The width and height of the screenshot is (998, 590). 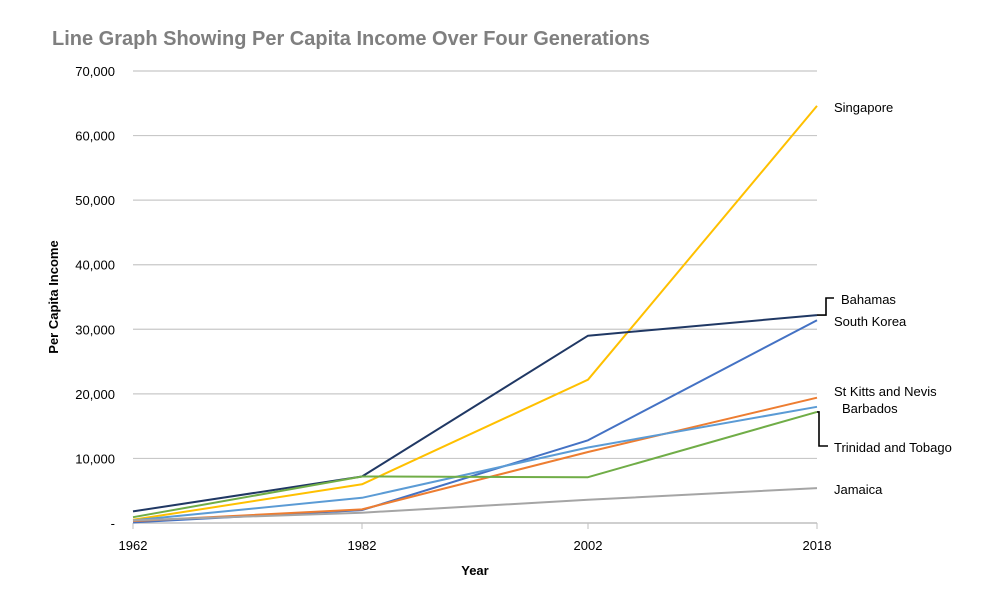 What do you see at coordinates (475, 538) in the screenshot?
I see `x-axis-ticks: 1962 1982 2002 2018` at bounding box center [475, 538].